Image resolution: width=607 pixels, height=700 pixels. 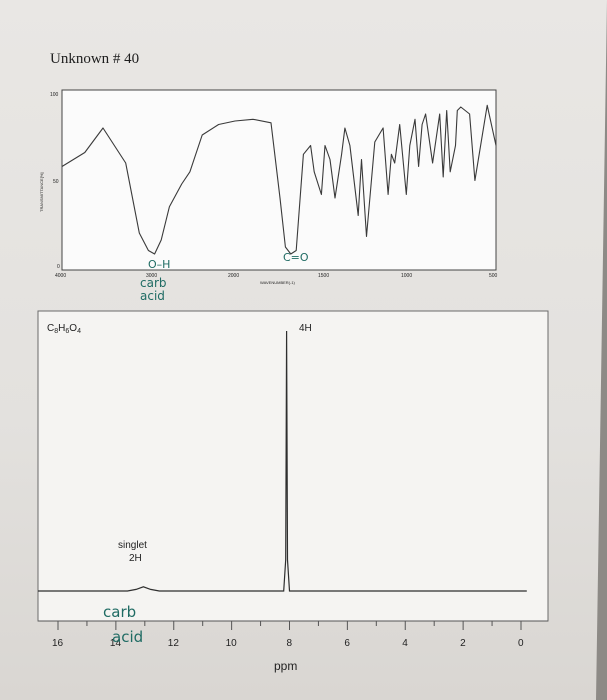 I want to click on nmr-tick-marks, so click(x=289, y=625).